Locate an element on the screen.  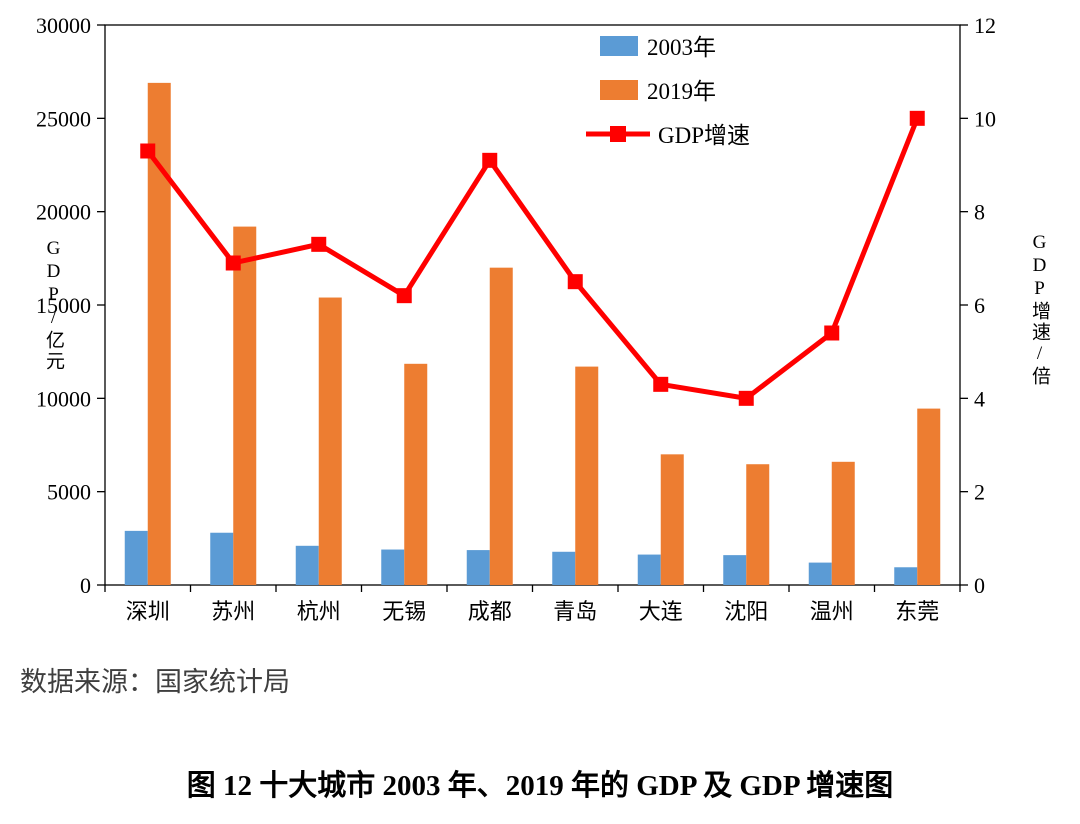
legend-label: 2003年 is located at coordinates (681, 47).